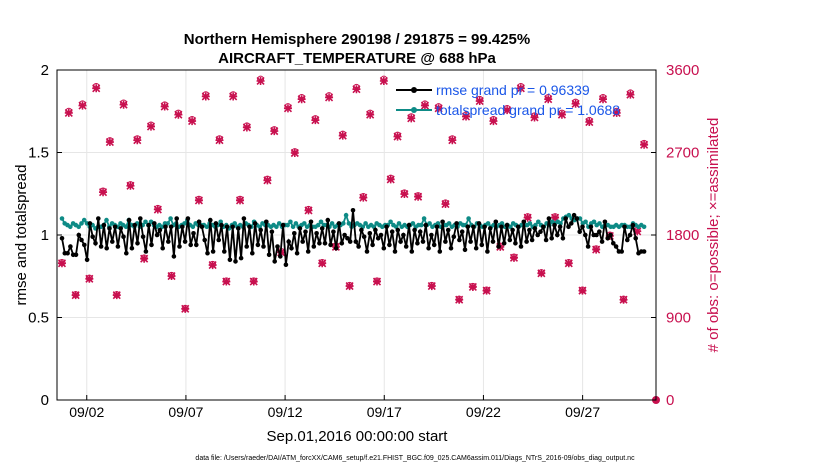 The width and height of the screenshot is (830, 470). I want to click on x-tick-label: 09/17, so click(384, 412).